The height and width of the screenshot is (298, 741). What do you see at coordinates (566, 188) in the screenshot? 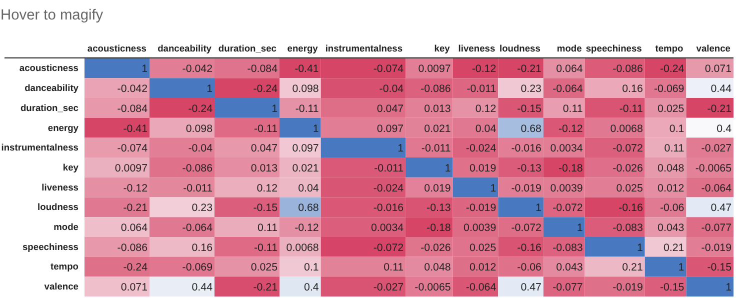
I see `data-label: 0.0039` at bounding box center [566, 188].